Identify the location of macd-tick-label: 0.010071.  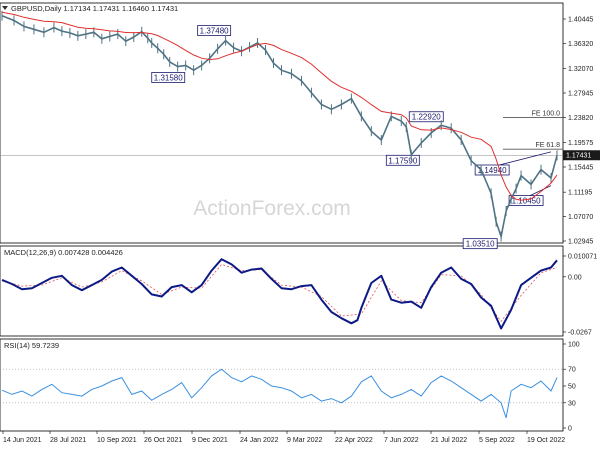
(582, 257).